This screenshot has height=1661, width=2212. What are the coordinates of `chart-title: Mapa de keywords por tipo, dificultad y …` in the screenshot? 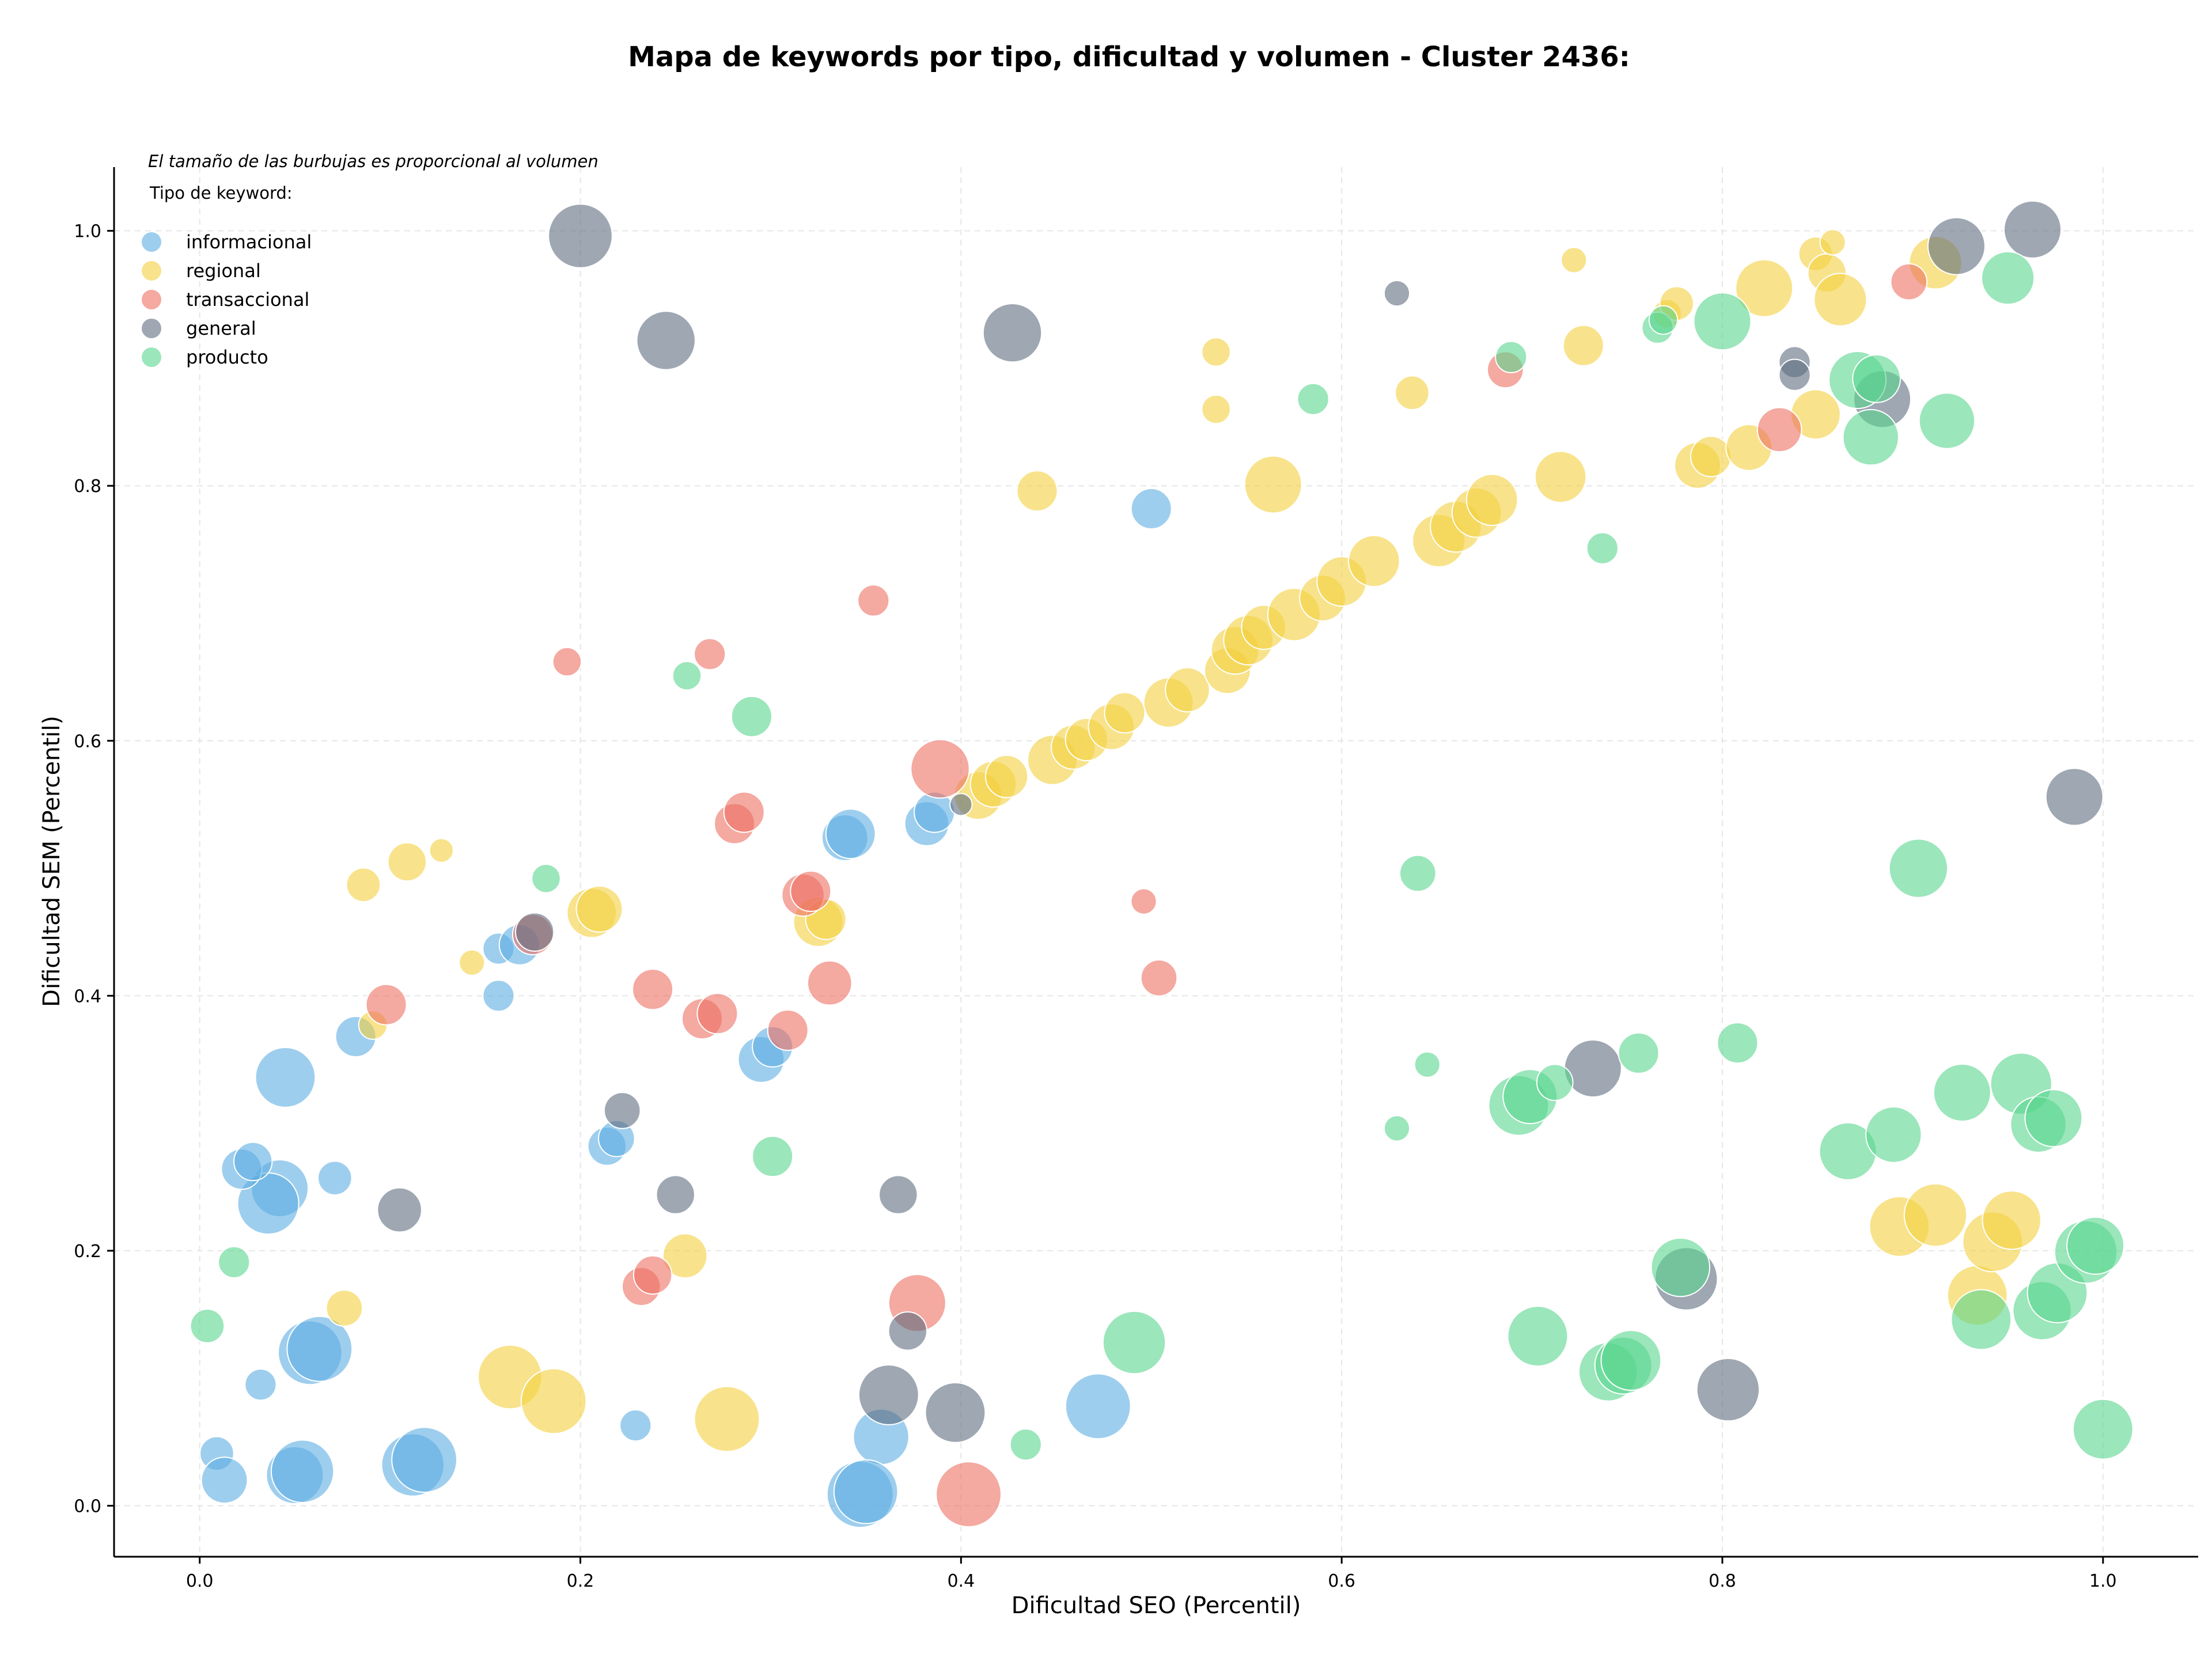 It's located at (1129, 57).